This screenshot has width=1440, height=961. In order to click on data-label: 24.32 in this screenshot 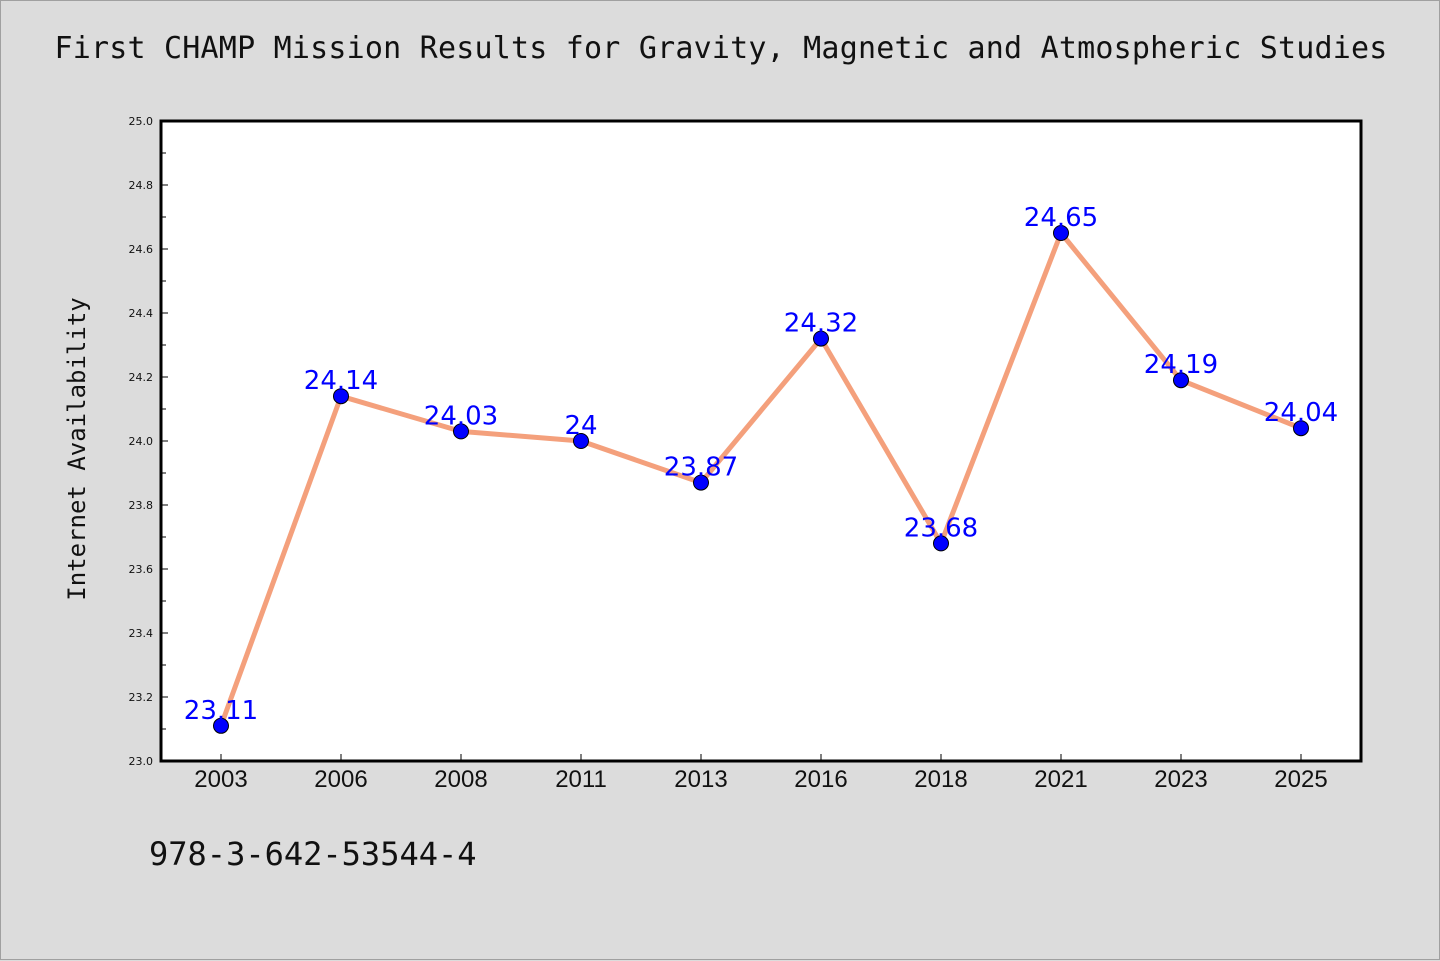, I will do `click(821, 324)`.